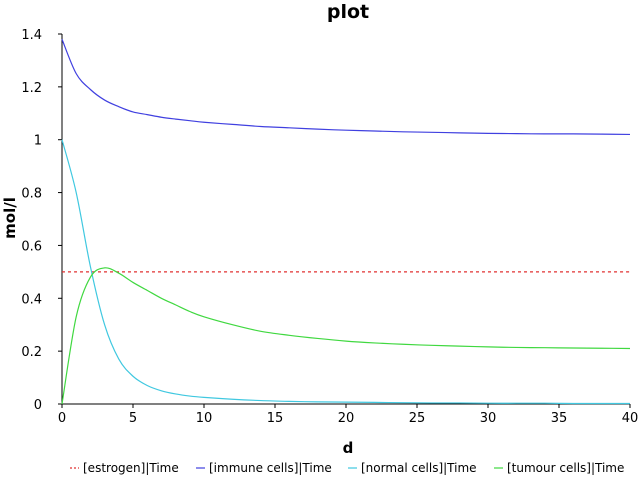  I want to click on x-tick-label: 15, so click(275, 418).